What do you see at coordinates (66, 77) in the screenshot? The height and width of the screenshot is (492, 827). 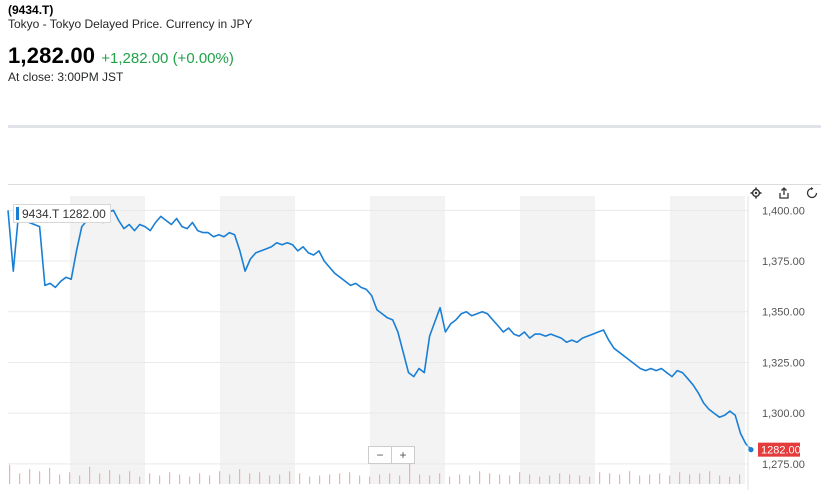 I see `close-time: At close: 3:00PM JST` at bounding box center [66, 77].